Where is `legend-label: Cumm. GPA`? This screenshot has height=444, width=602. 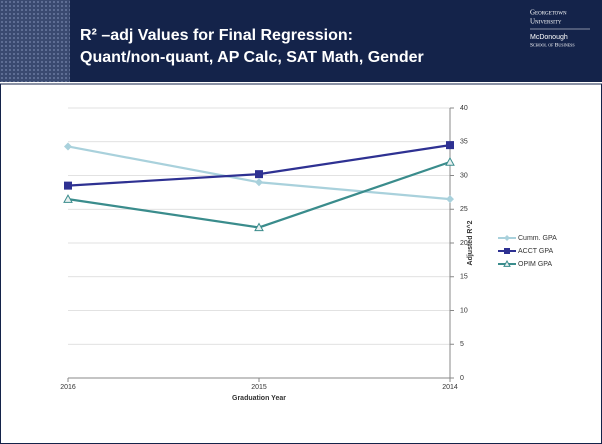
legend-label: Cumm. GPA is located at coordinates (537, 238).